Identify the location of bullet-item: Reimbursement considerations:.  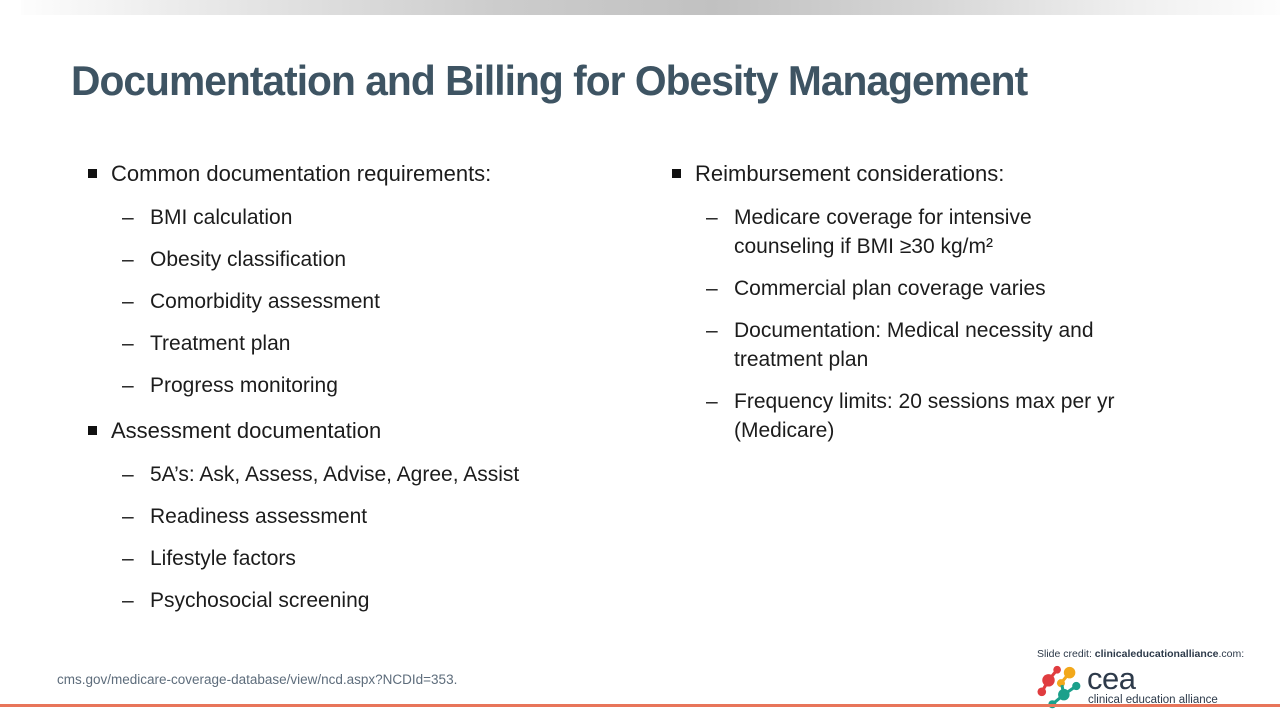
(932, 174).